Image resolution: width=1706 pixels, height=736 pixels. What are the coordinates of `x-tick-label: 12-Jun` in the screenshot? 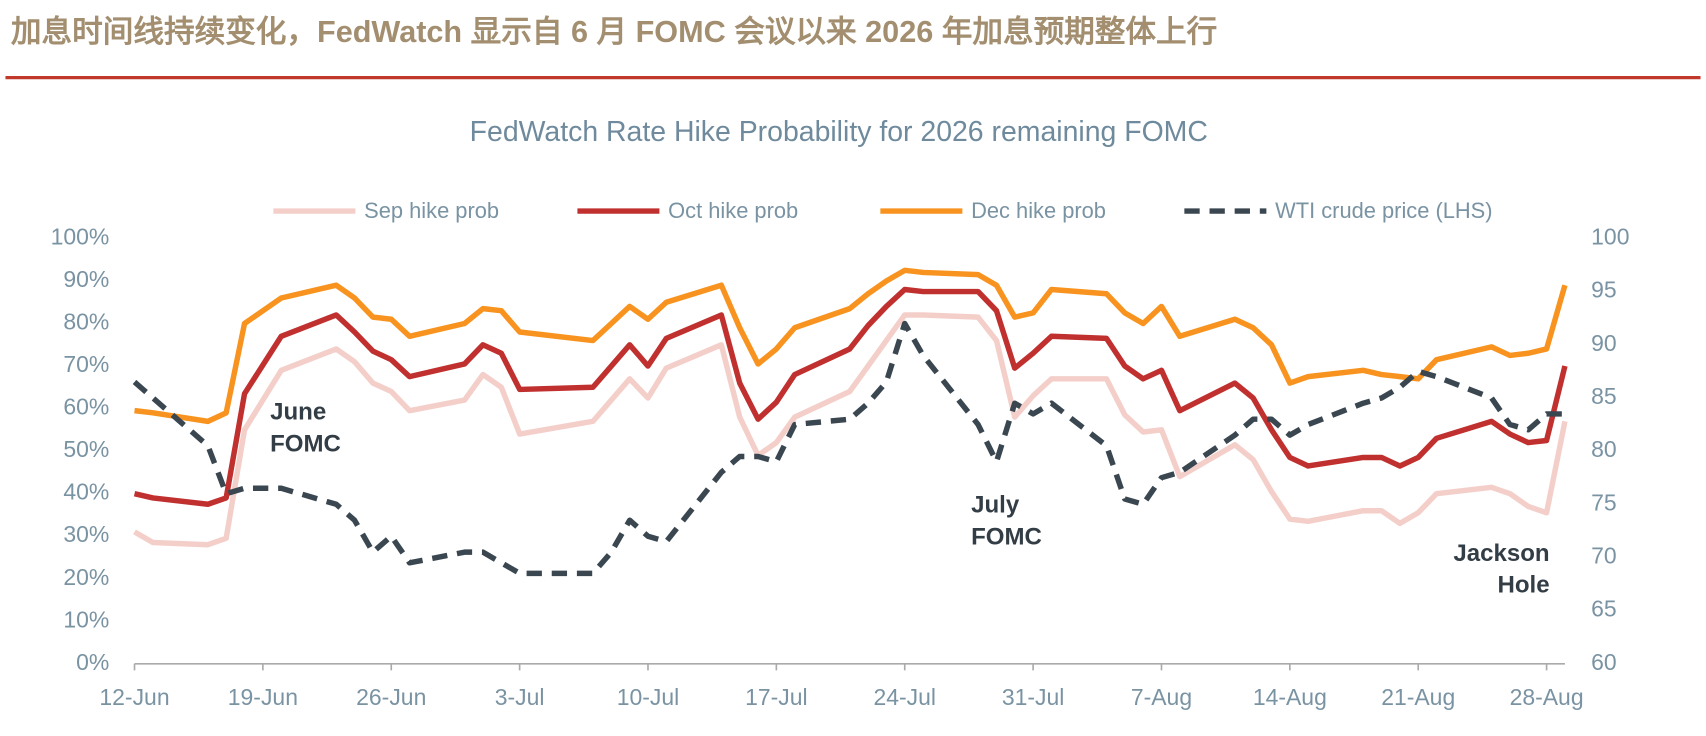 It's located at (134, 697).